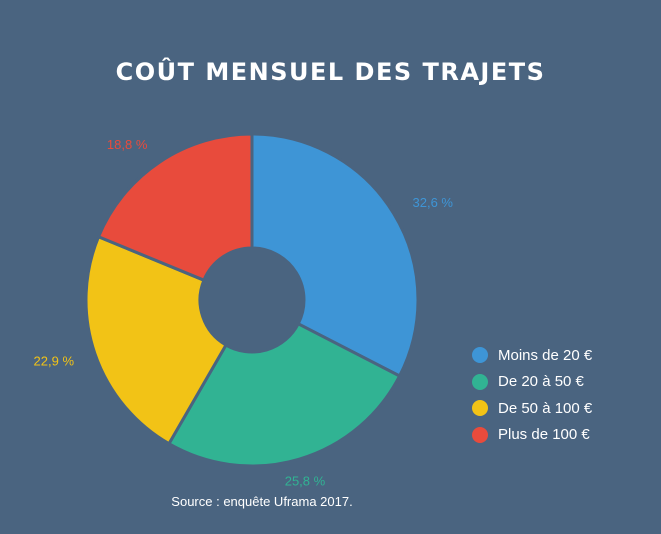 This screenshot has height=534, width=661. I want to click on legend-item-moins-de-20: Moins de 20 €, so click(532, 355).